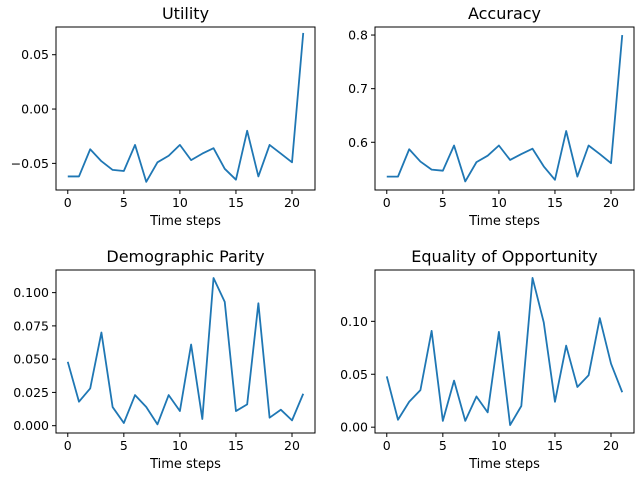  I want to click on accuracy-y-tick-label: 0.6, so click(358, 142).